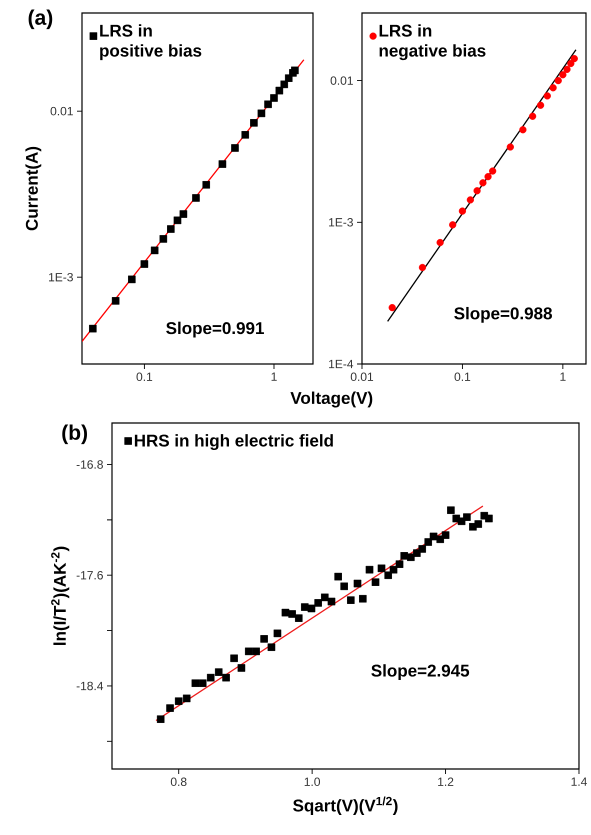 The image size is (591, 835). Describe the element at coordinates (312, 782) in the screenshot. I see `x-tick-label: 1.0` at that location.